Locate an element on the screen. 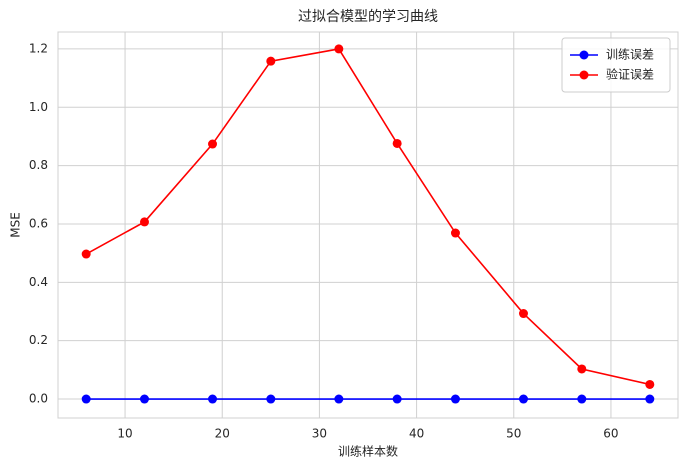  y-tick-label: 1.2 is located at coordinates (38, 48).